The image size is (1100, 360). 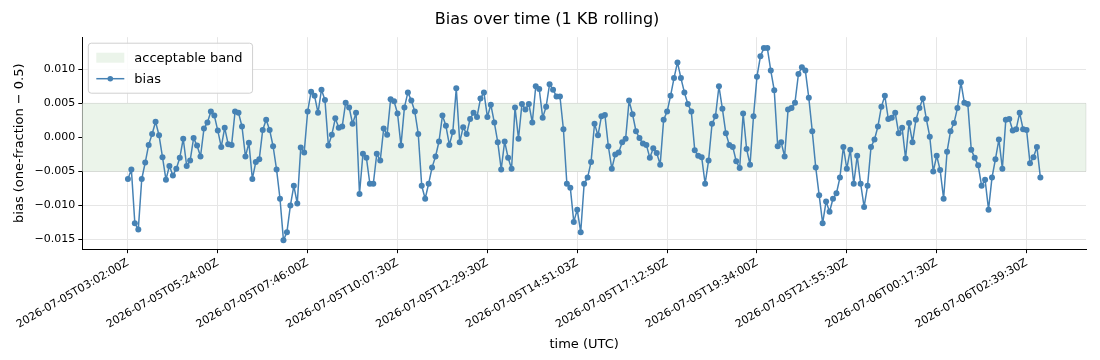 I want to click on y-tick-label: −0.010, so click(x=55, y=205).